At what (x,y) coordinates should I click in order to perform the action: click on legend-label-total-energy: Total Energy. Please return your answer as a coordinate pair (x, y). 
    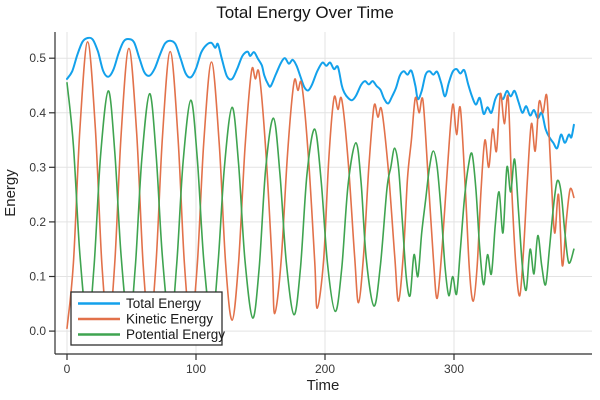
    Looking at the image, I should click on (163, 303).